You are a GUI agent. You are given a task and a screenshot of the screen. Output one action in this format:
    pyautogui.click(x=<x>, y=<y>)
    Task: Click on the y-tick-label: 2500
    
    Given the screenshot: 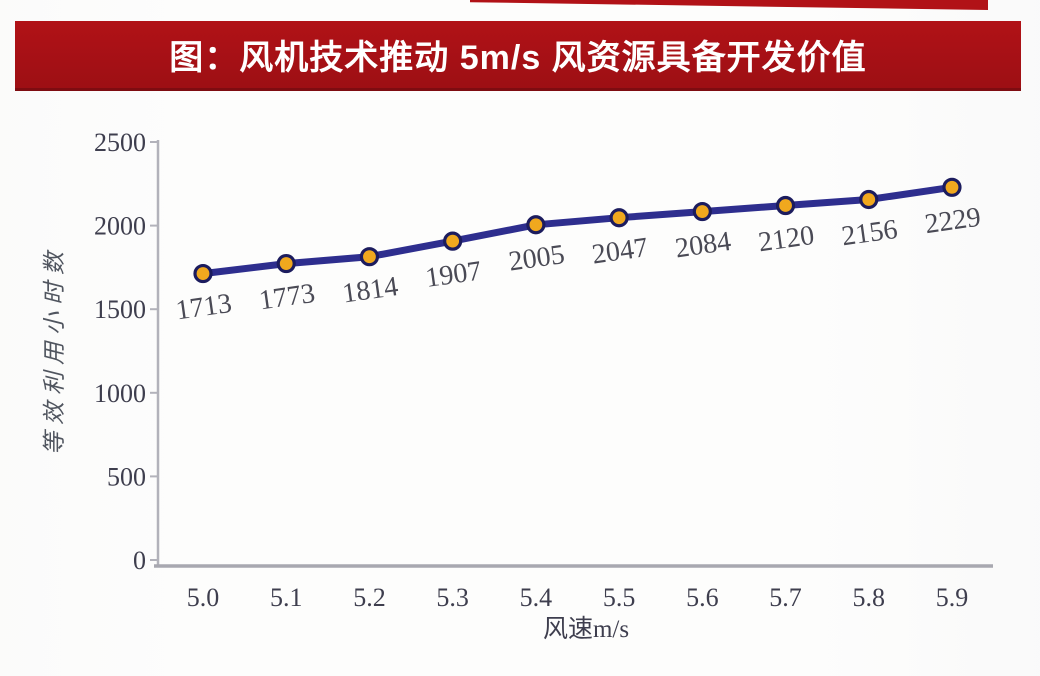 What is the action you would take?
    pyautogui.click(x=120, y=142)
    